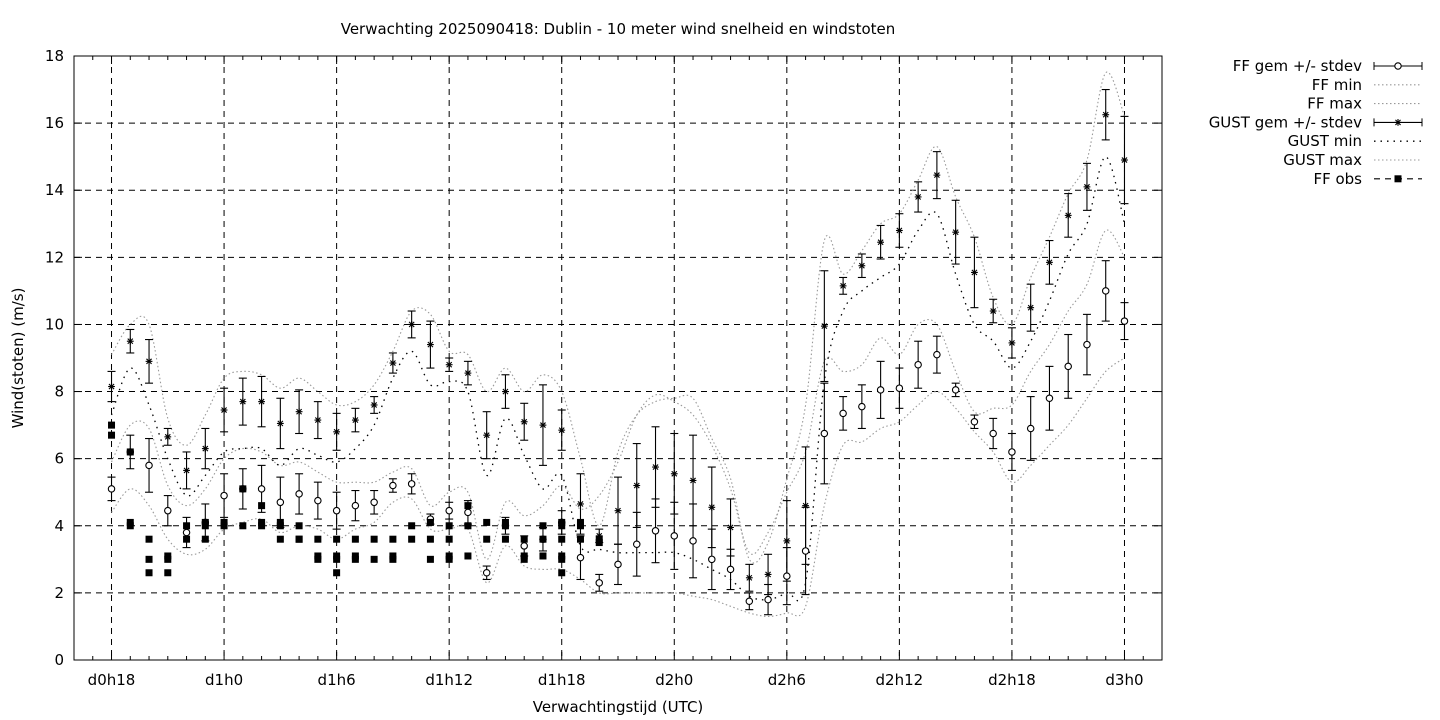 This screenshot has height=720, width=1440. I want to click on x-tick-label: d3h0, so click(1124, 680).